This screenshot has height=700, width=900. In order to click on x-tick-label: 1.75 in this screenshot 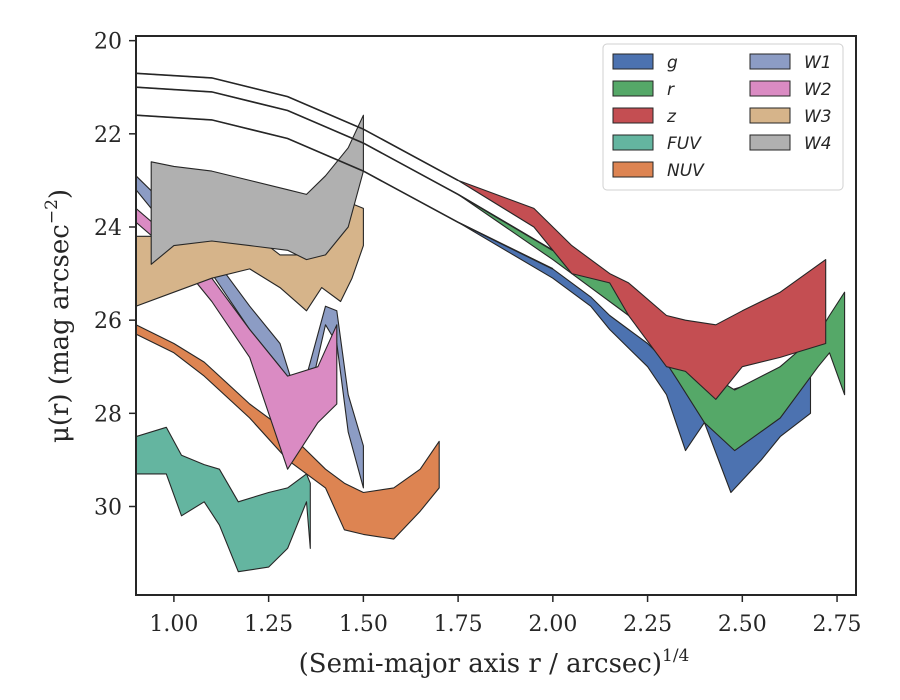, I will do `click(458, 624)`.